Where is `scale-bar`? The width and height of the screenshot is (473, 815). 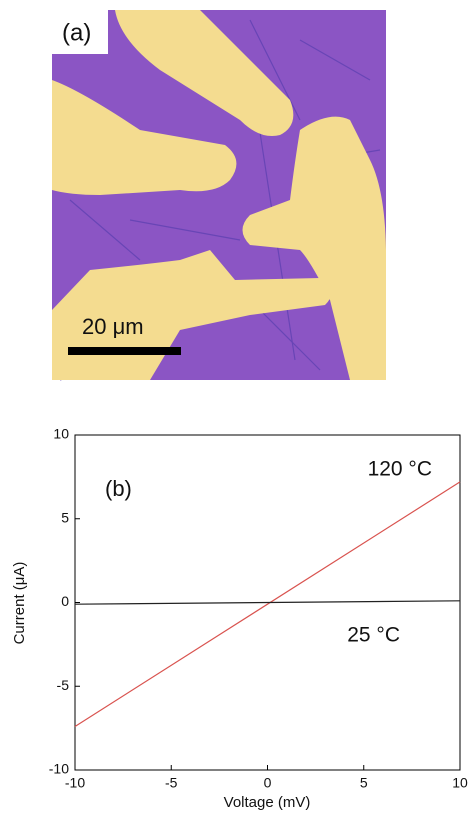 scale-bar is located at coordinates (124, 351).